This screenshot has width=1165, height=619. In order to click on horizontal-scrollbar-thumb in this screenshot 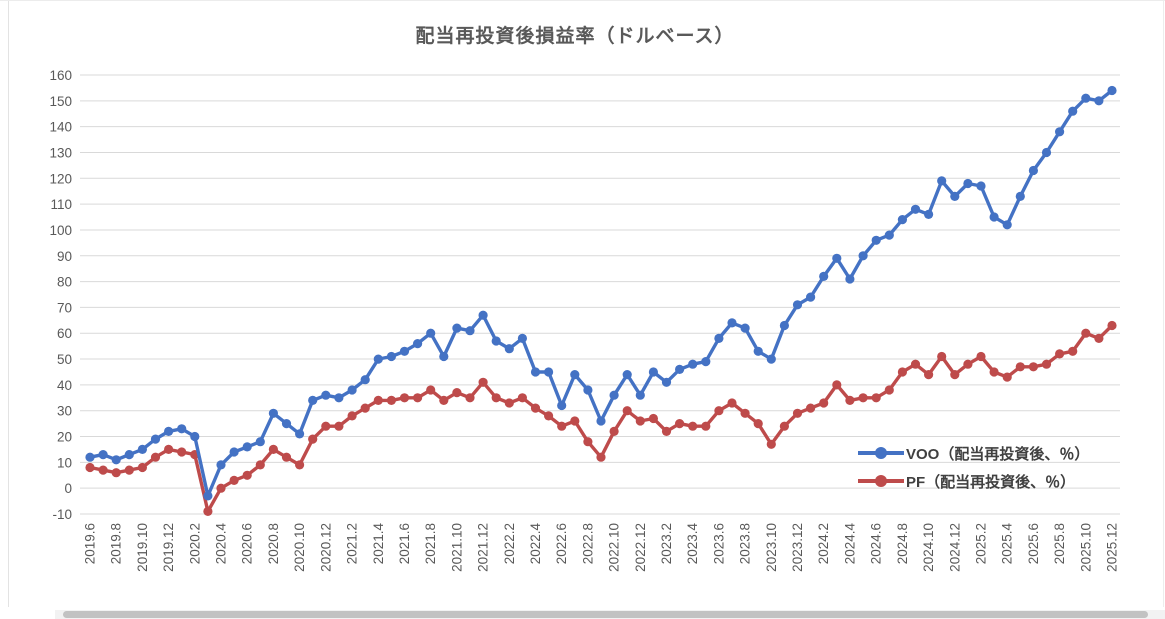, I will do `click(605, 614)`.